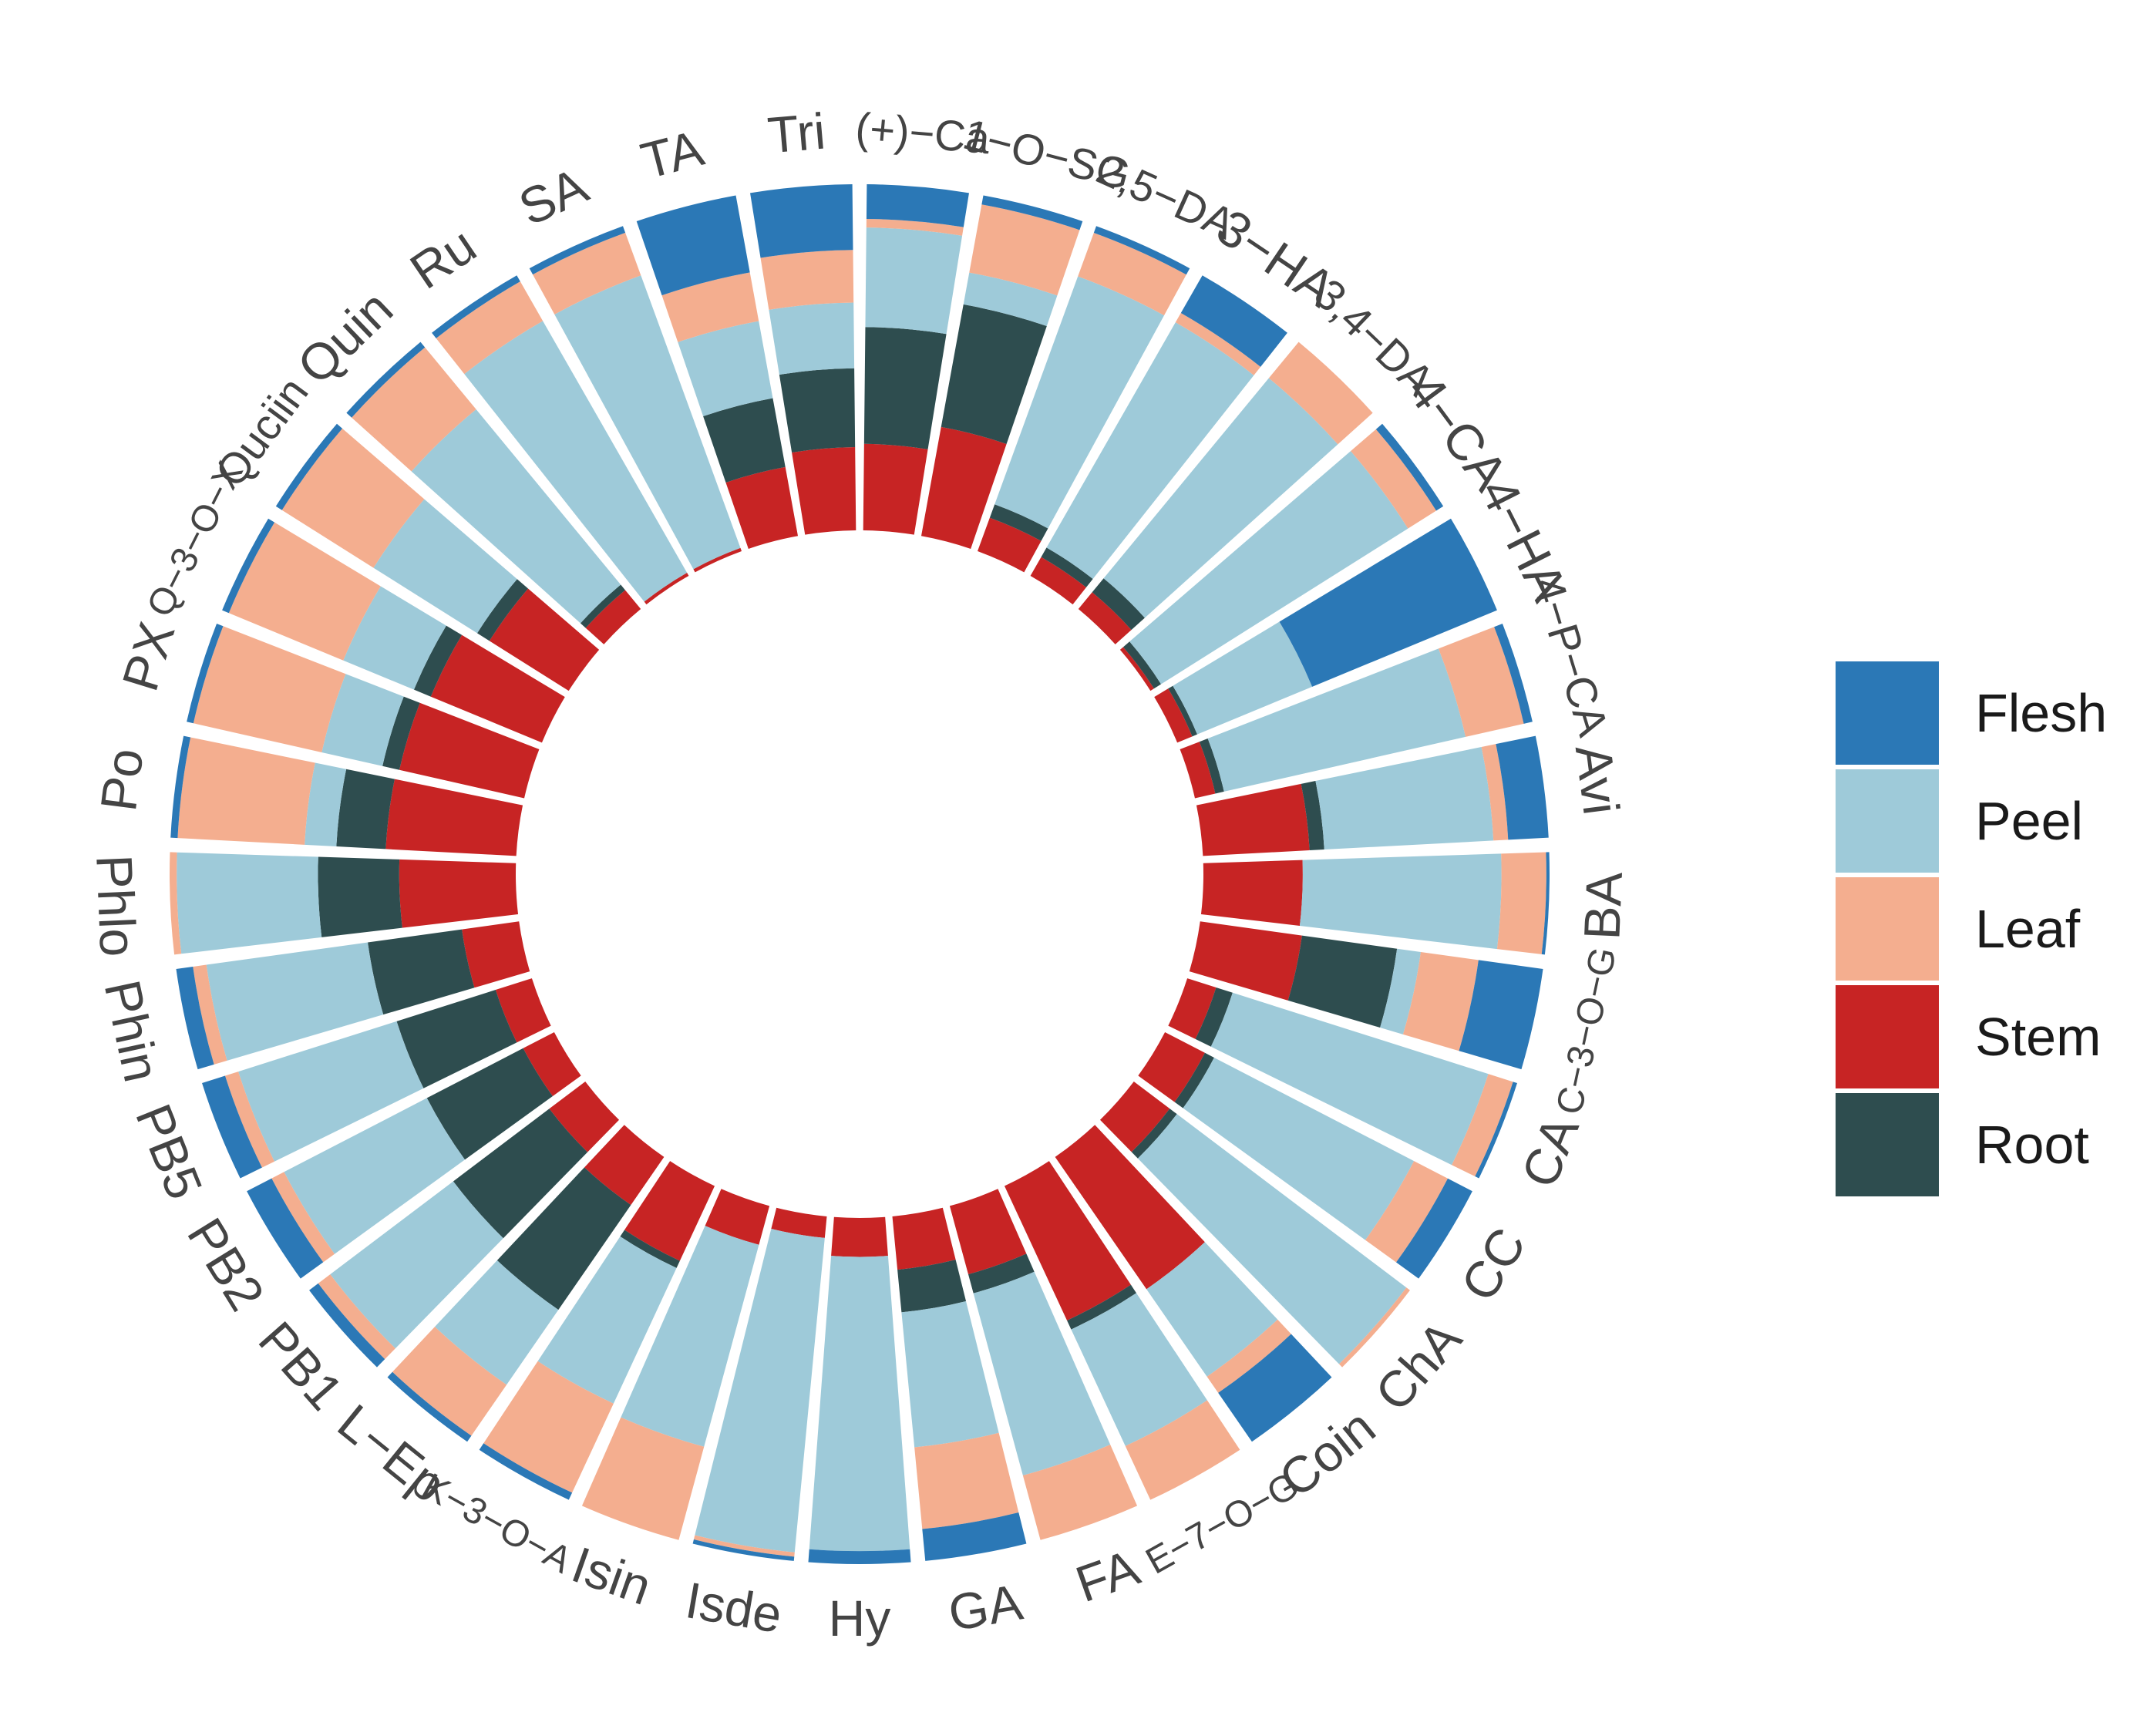 The height and width of the screenshot is (1736, 2137). I want to click on bar-k-3-o-a, so click(597, 1330).